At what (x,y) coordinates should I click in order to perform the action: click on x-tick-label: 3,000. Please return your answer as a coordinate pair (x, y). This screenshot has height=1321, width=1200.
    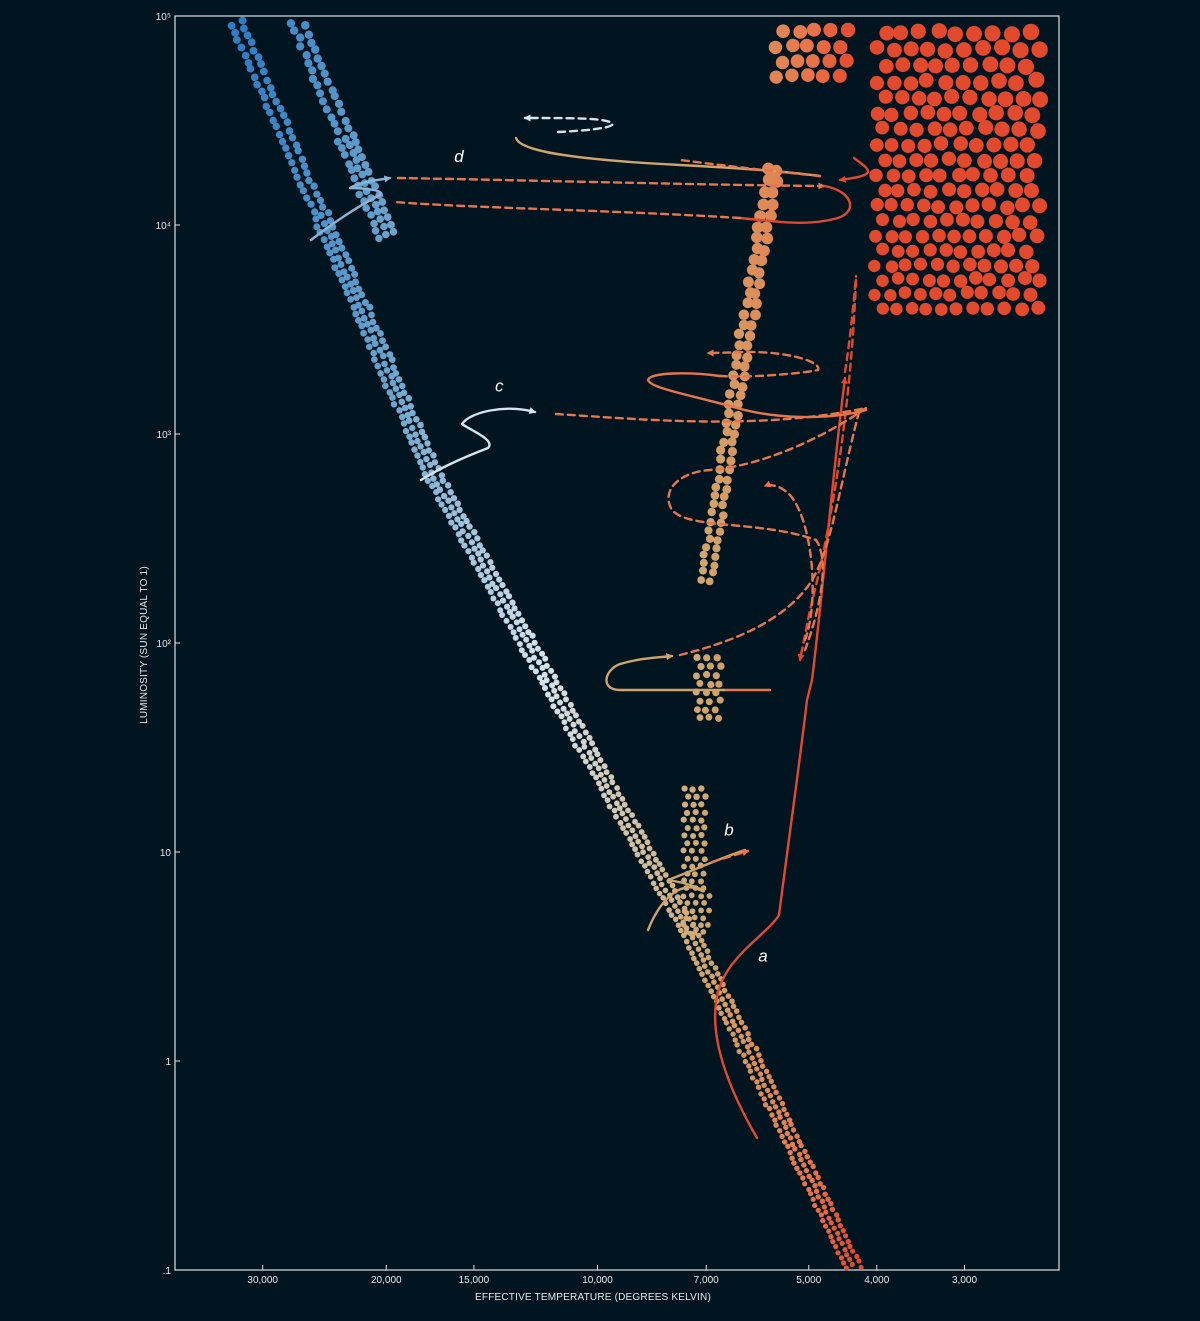
    Looking at the image, I should click on (964, 1280).